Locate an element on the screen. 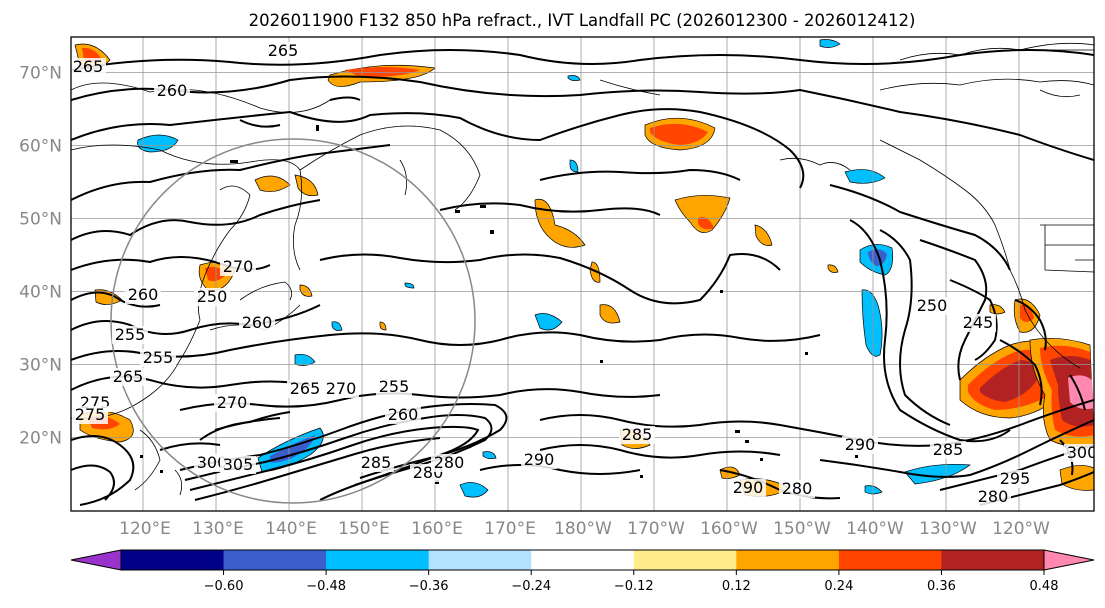  colorbar-tick-label: −0.60 is located at coordinates (224, 586).